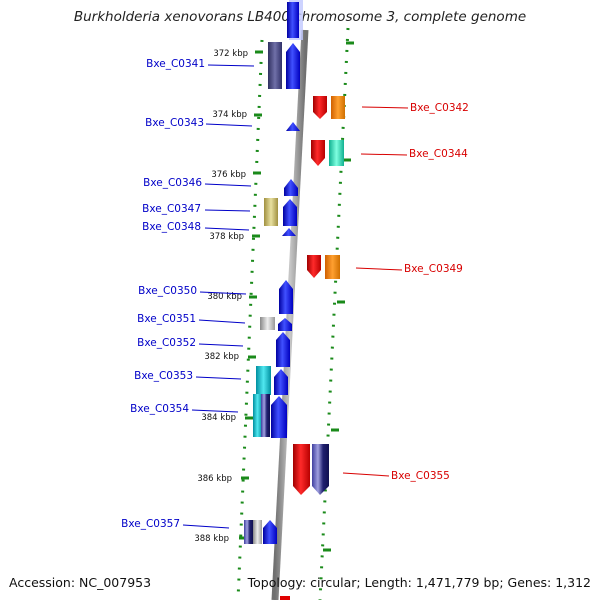 This screenshot has width=600, height=600. What do you see at coordinates (218, 418) in the screenshot?
I see `tick-label: 384 kbp` at bounding box center [218, 418].